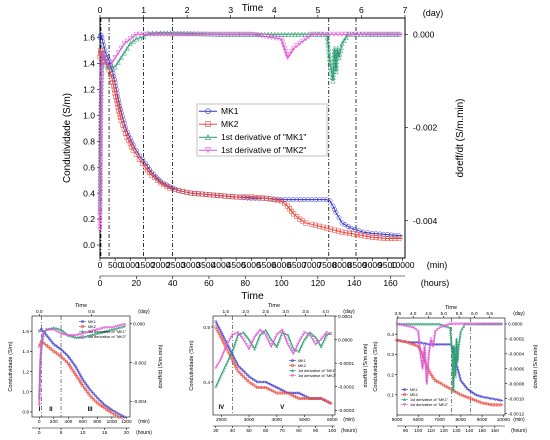 The image size is (550, 440). I want to click on y-tick-label: 0.6, so click(89, 167).